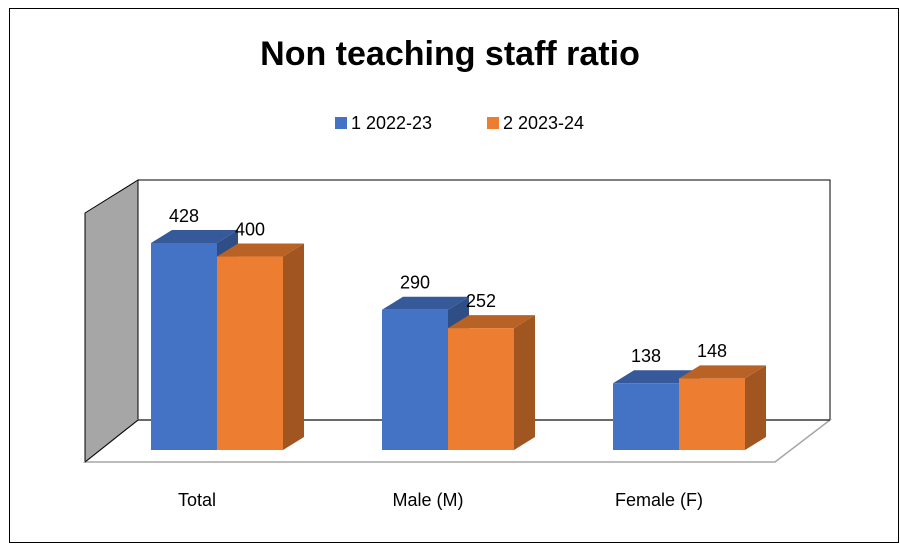  What do you see at coordinates (543, 123) in the screenshot?
I see `legend-label: 2 2023-24` at bounding box center [543, 123].